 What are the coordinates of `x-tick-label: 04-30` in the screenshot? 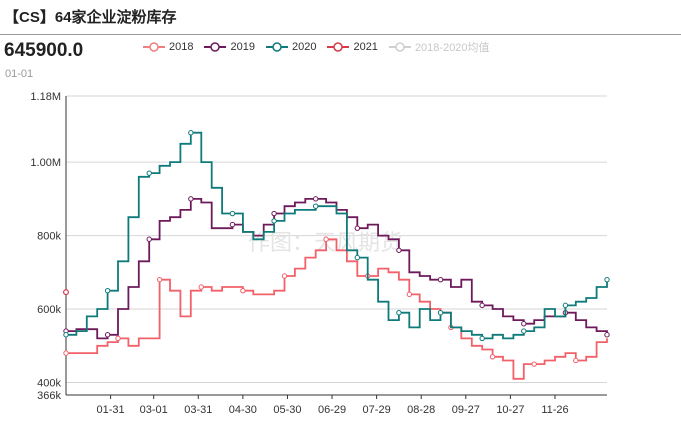 It's located at (243, 410).